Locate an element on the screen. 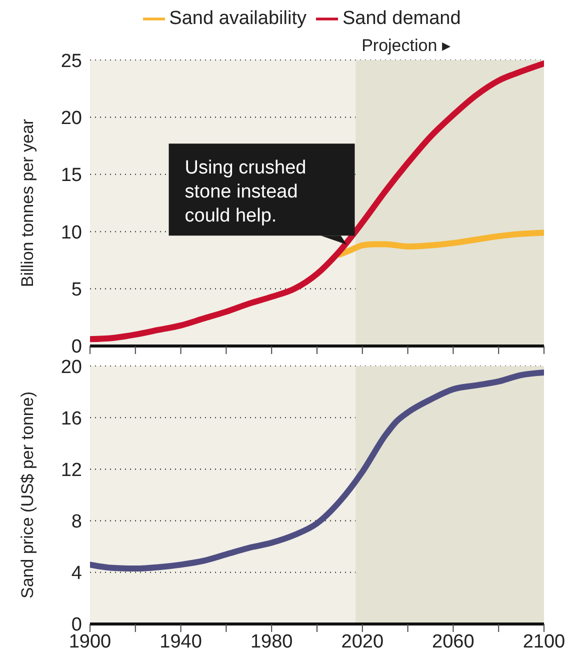  x-tick-label: 2060 is located at coordinates (453, 641).